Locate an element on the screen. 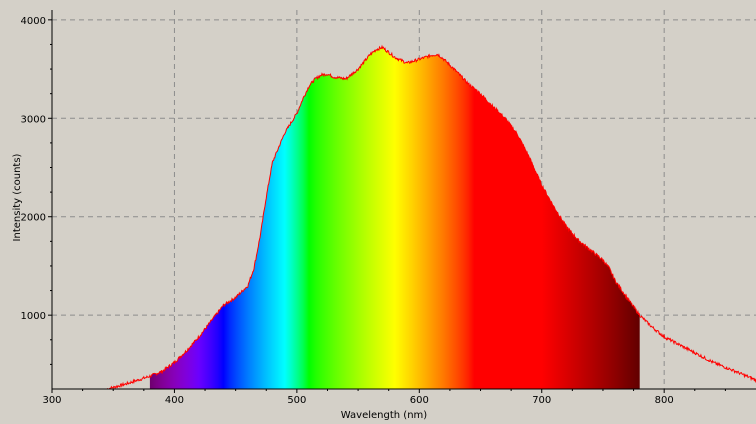 This screenshot has height=424, width=756. x-tick-label: 400 is located at coordinates (174, 400).